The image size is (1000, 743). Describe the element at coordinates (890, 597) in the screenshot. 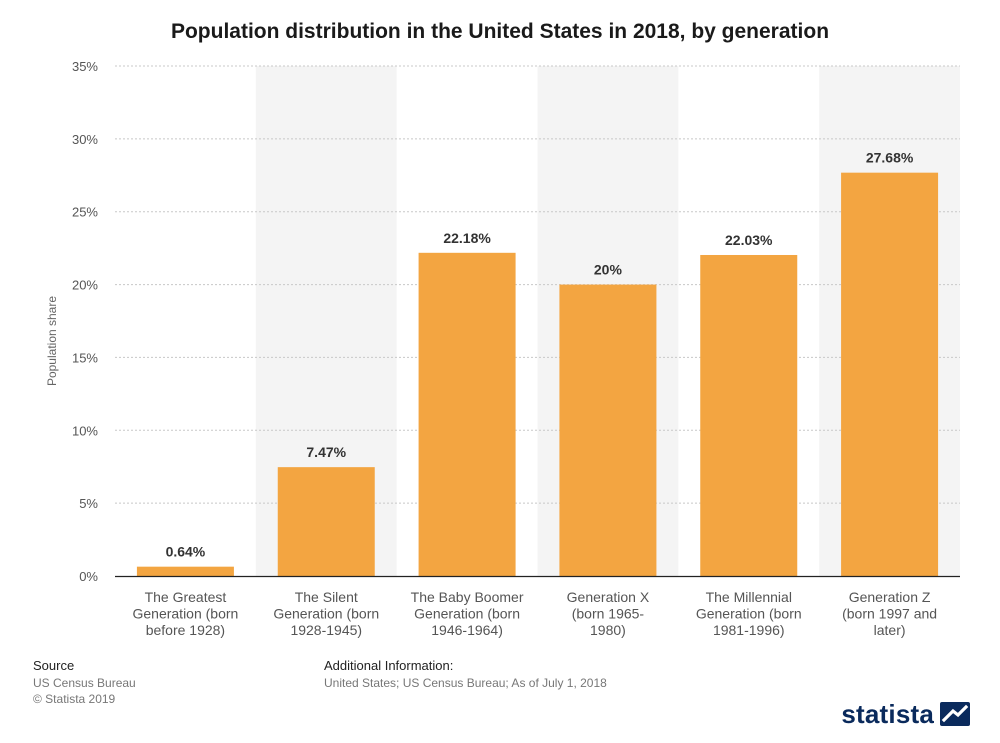

I see `x-tick-label: Generation Z` at that location.